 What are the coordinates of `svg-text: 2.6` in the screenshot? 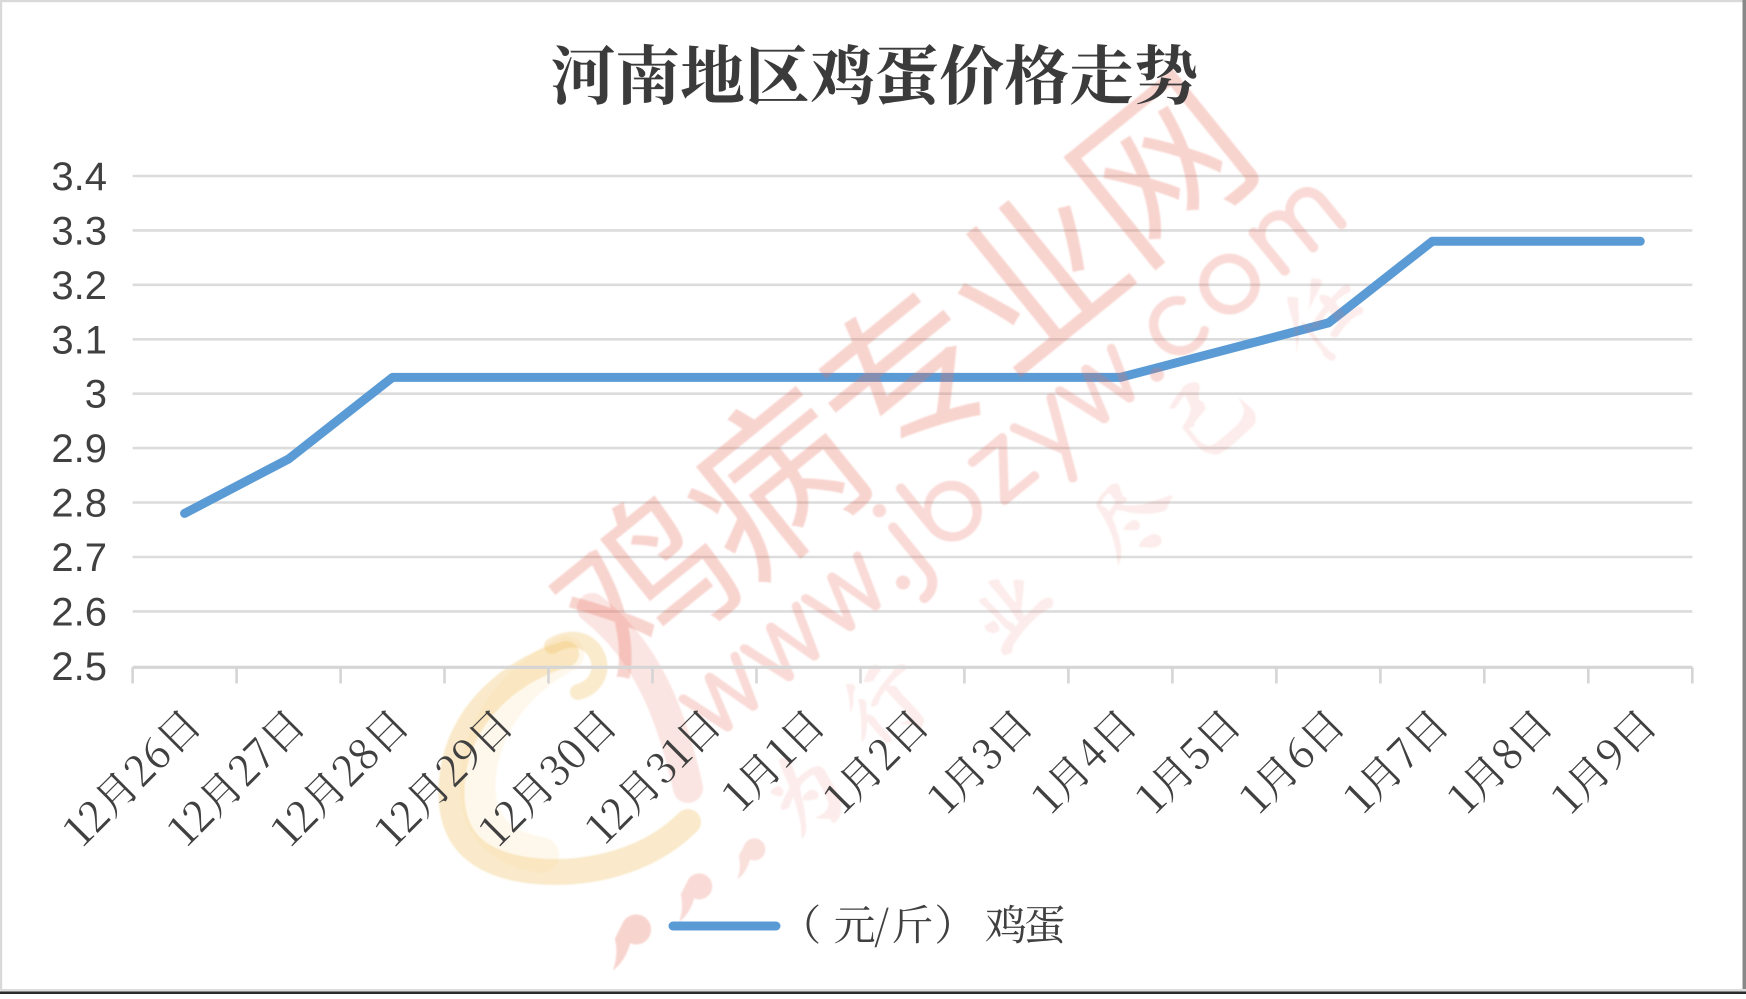 It's located at (79, 612).